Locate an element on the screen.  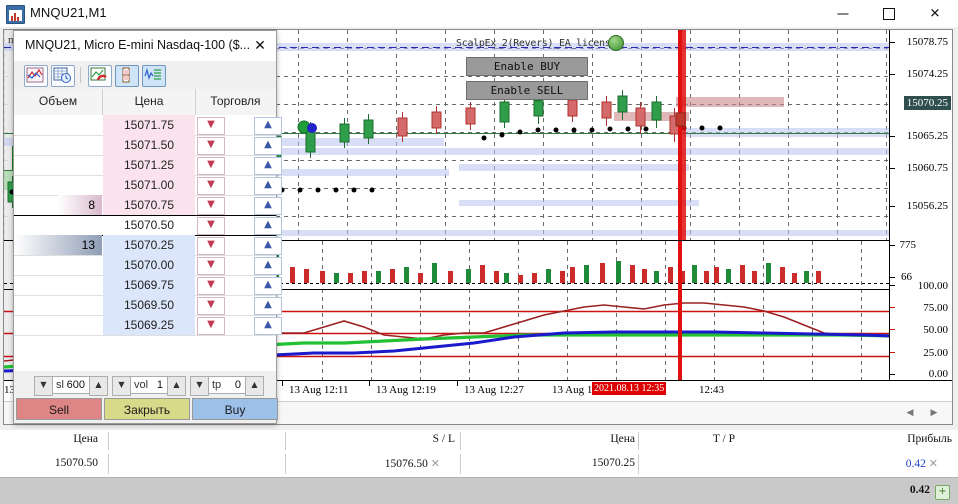
ladder-row: 15071.75 ▼ ▲ is located at coordinates (148, 125).